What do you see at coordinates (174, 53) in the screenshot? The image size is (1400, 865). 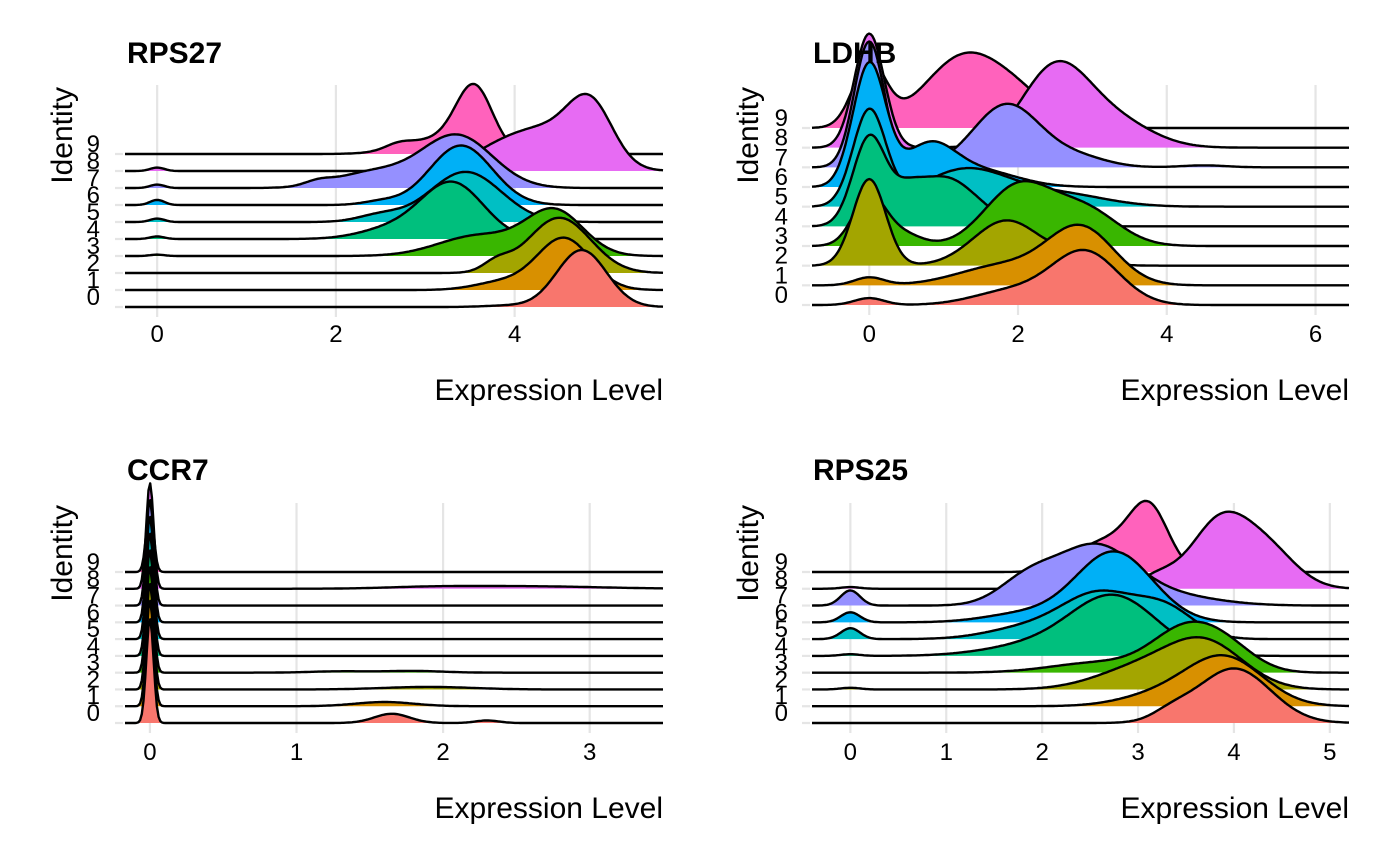 I see `panel-title: RPS27` at bounding box center [174, 53].